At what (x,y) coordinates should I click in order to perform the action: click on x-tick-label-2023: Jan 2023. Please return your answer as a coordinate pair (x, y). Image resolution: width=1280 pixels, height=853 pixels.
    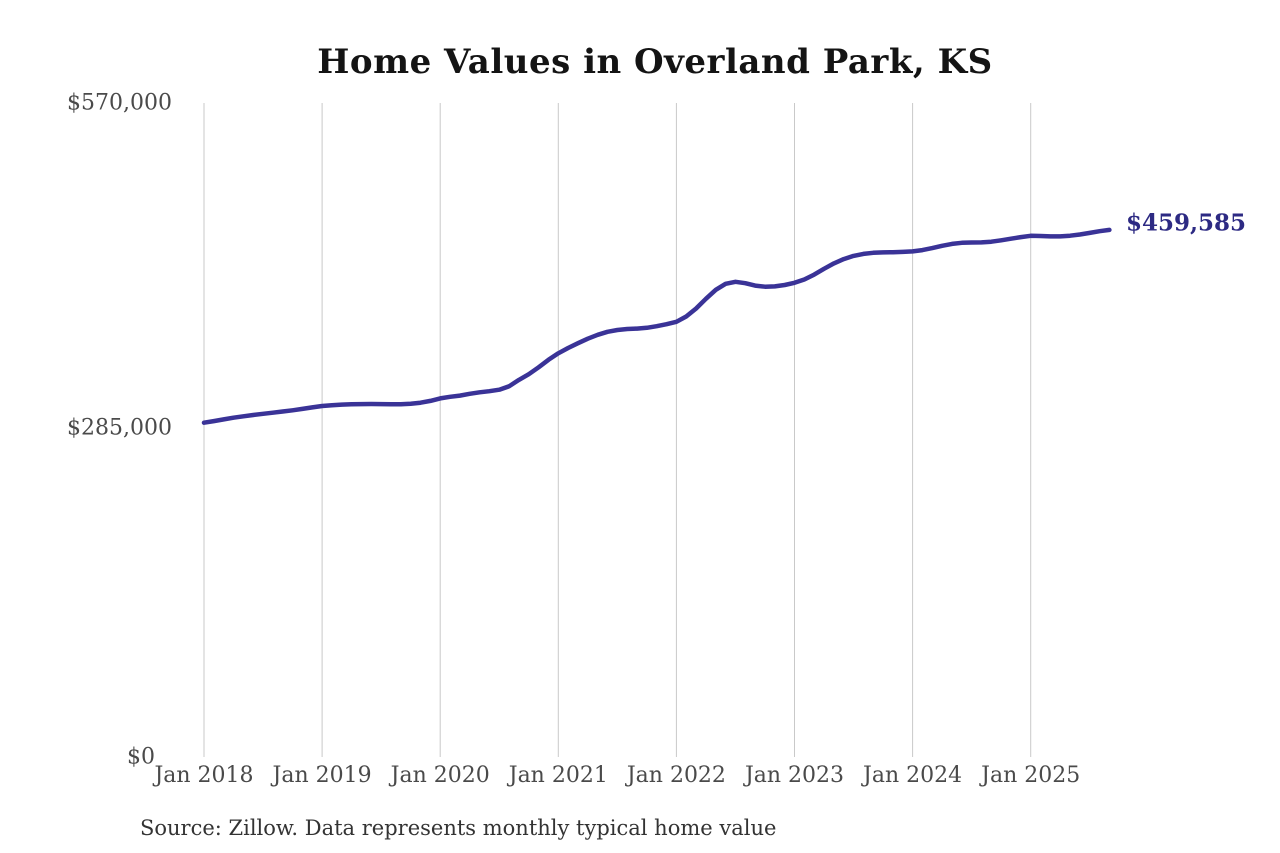
    Looking at the image, I should click on (793, 775).